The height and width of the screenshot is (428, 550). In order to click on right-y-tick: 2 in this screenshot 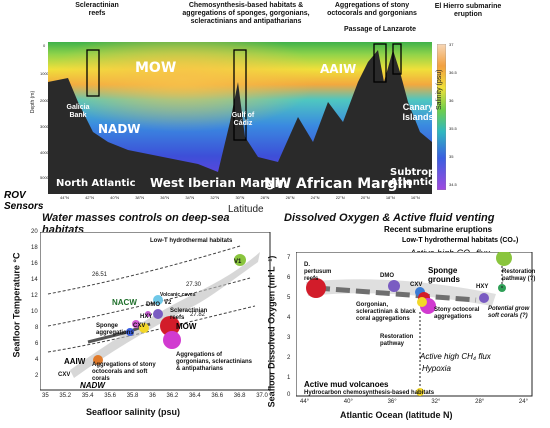, I will do `click(289, 358)`.